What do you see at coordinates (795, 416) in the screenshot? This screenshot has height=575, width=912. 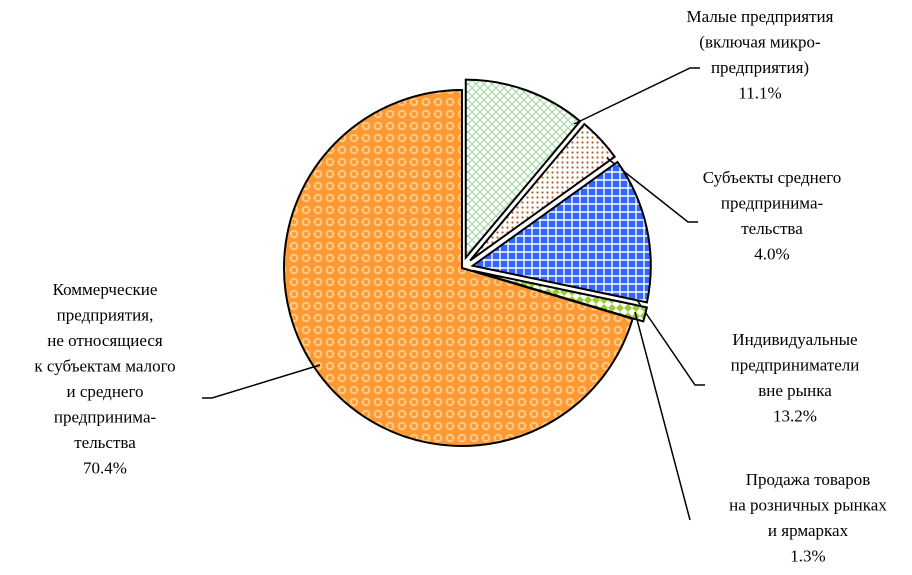 I see `value-label: 13.2%` at bounding box center [795, 416].